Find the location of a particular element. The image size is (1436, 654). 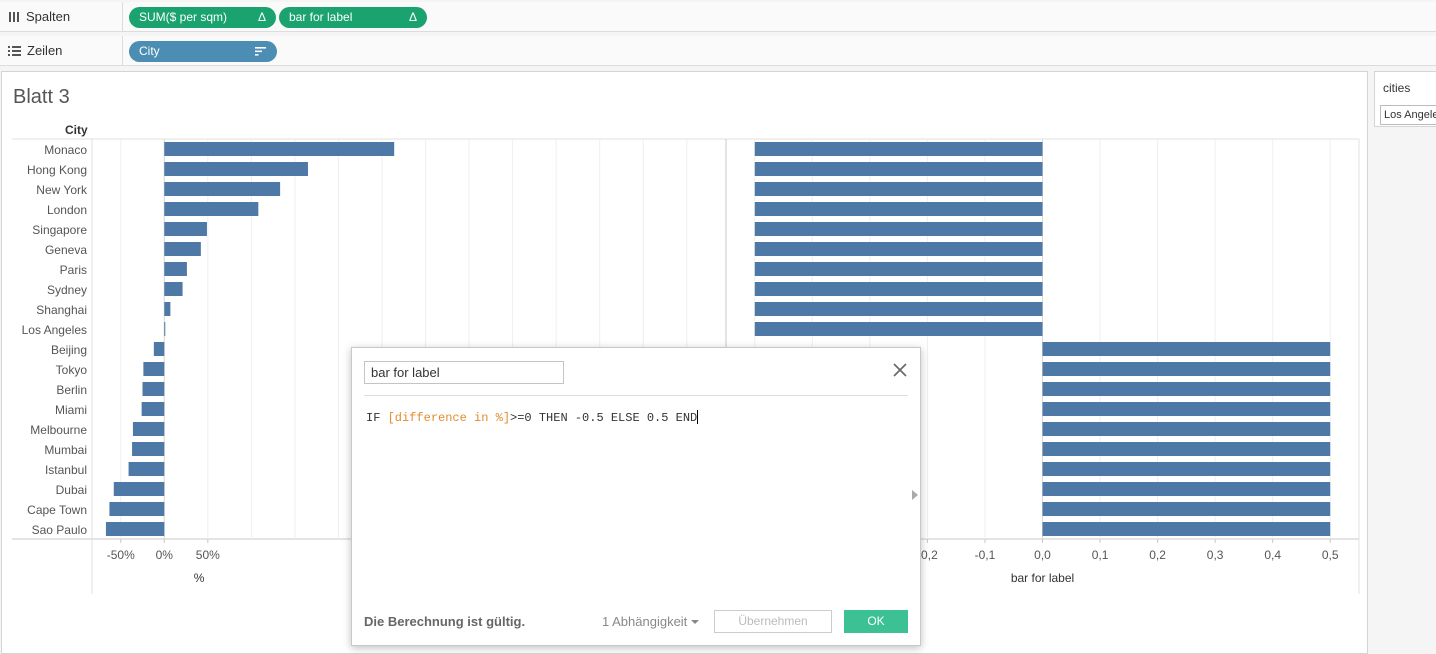

row-label: Geneva is located at coordinates (66, 250).